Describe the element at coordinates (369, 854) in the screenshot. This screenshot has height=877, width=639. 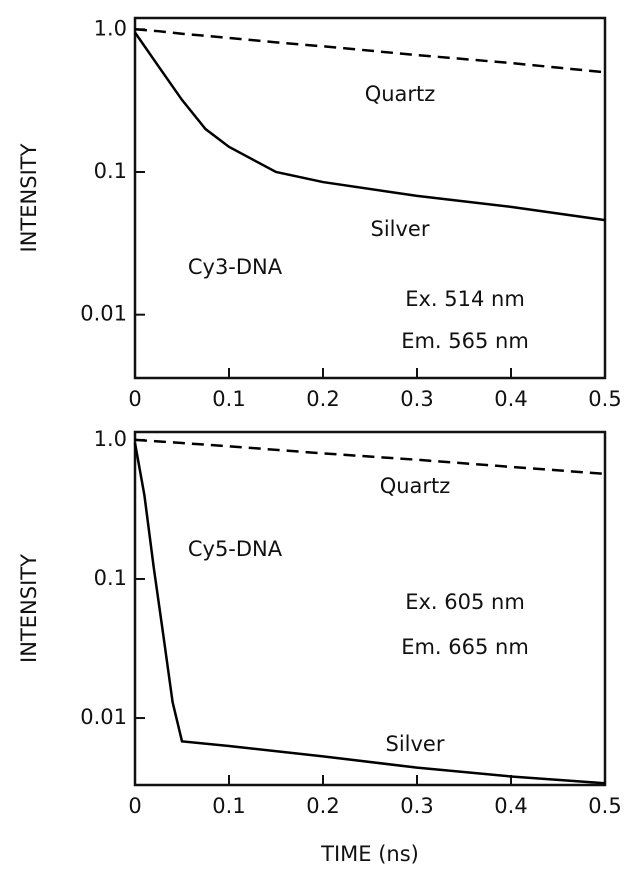
I see `x-axis-label: TIME (ns)` at that location.